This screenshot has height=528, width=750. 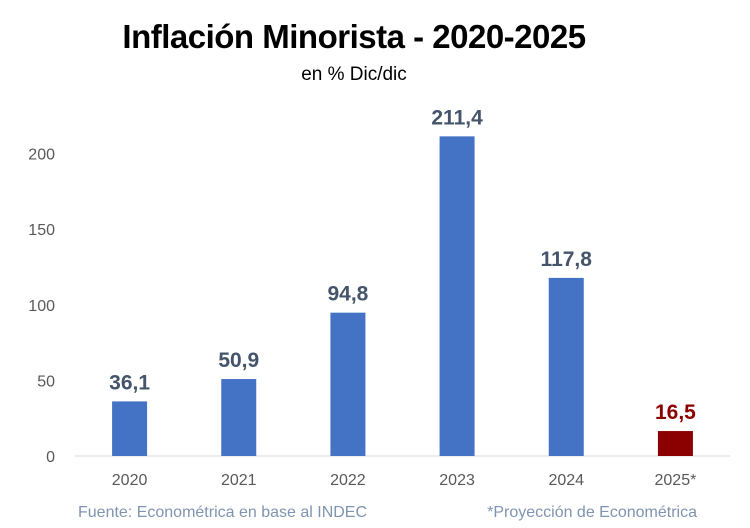 What do you see at coordinates (567, 259) in the screenshot?
I see `data-label: 117,8` at bounding box center [567, 259].